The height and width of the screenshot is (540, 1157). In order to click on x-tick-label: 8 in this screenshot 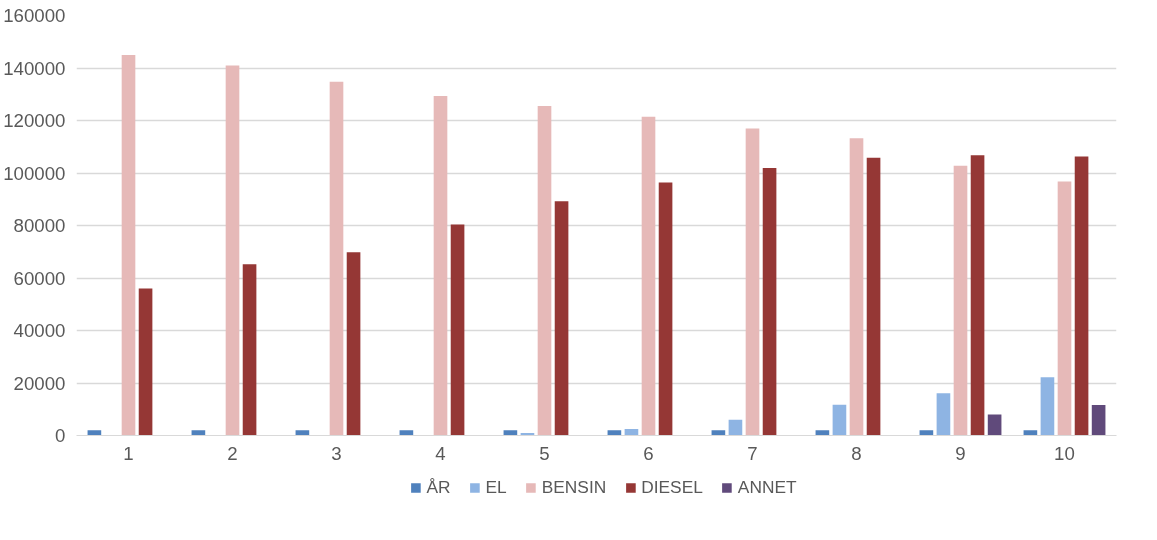, I will do `click(856, 453)`.